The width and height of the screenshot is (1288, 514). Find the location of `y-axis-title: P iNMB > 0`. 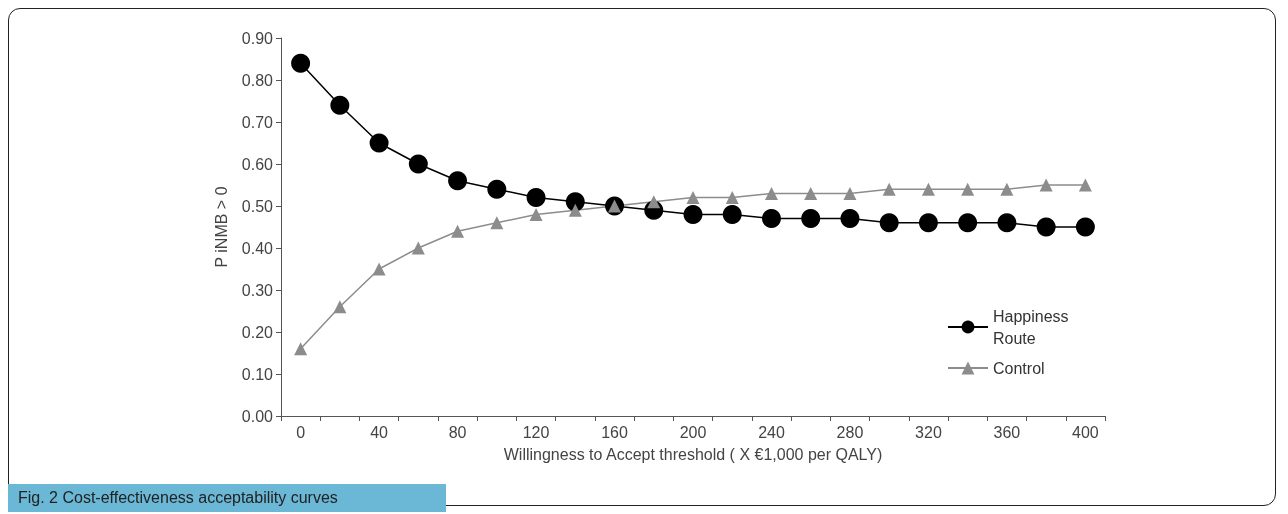

y-axis-title: P iNMB > 0 is located at coordinates (221, 227).